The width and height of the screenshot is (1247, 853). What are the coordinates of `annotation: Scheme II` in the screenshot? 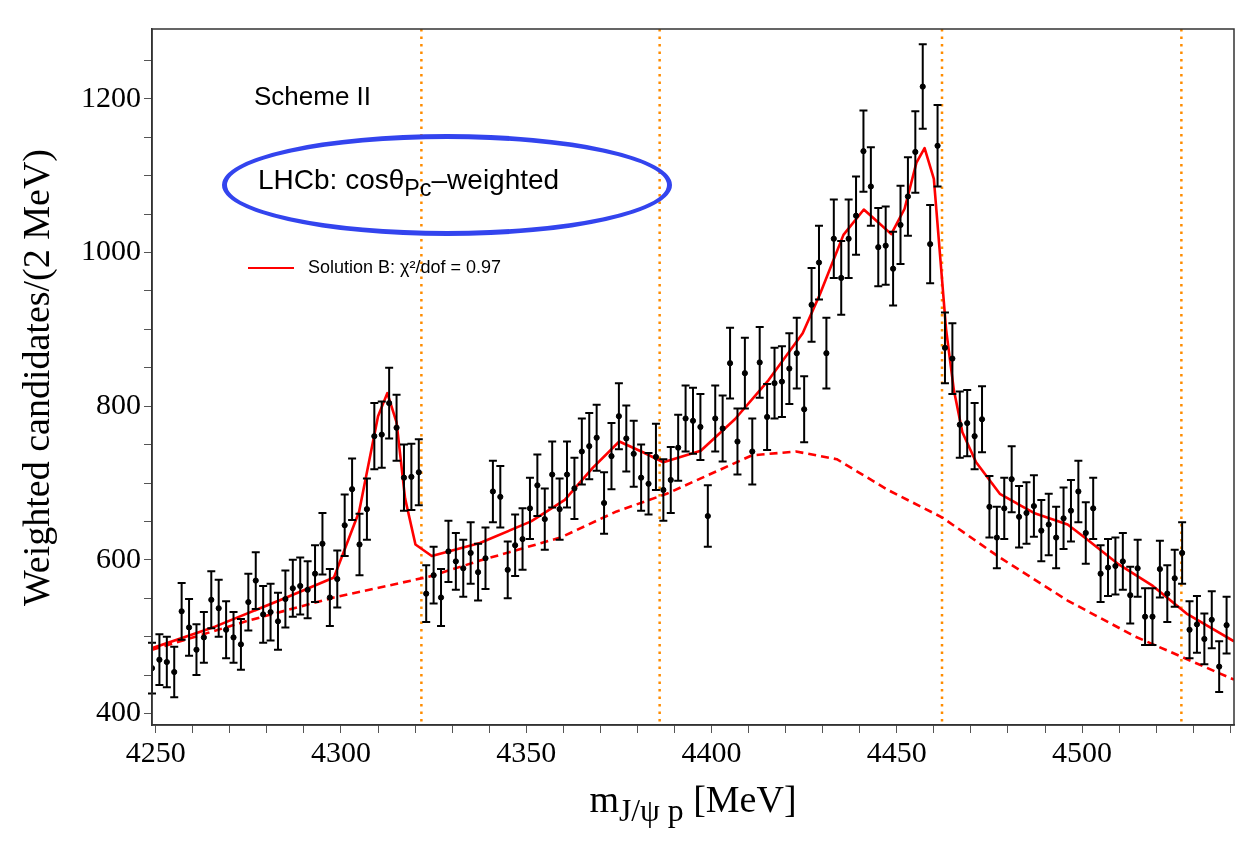 It's located at (313, 96).